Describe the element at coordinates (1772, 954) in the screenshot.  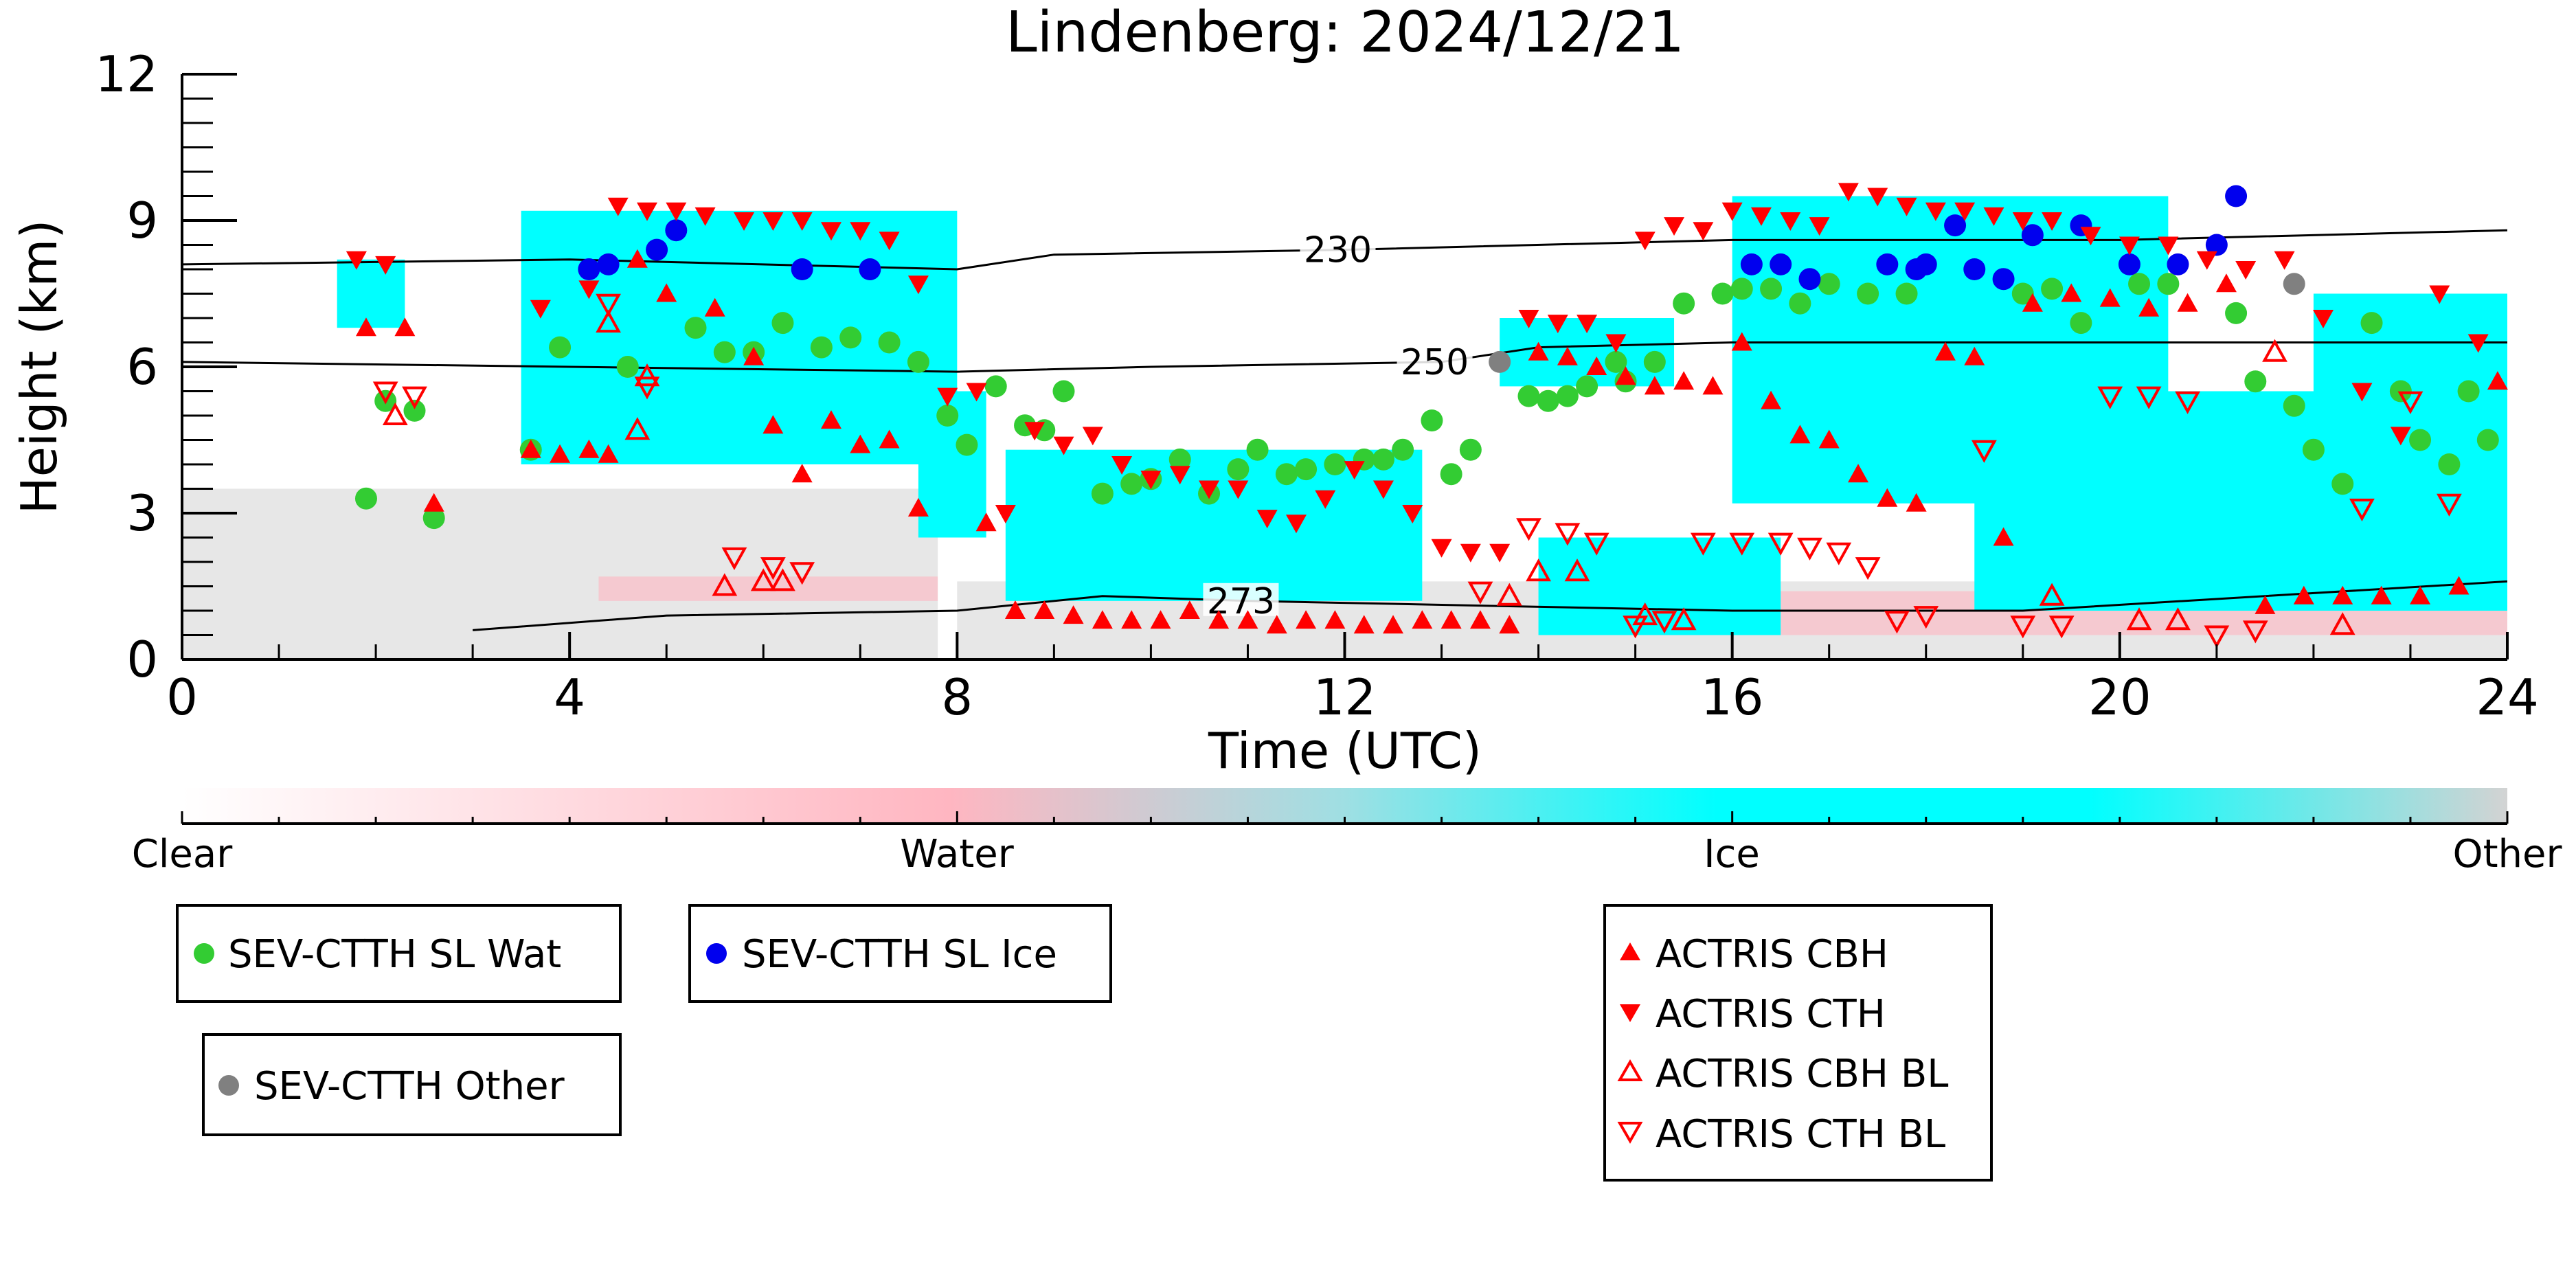
I see `legend-label-actris-cbh: ACTRIS CBH` at that location.